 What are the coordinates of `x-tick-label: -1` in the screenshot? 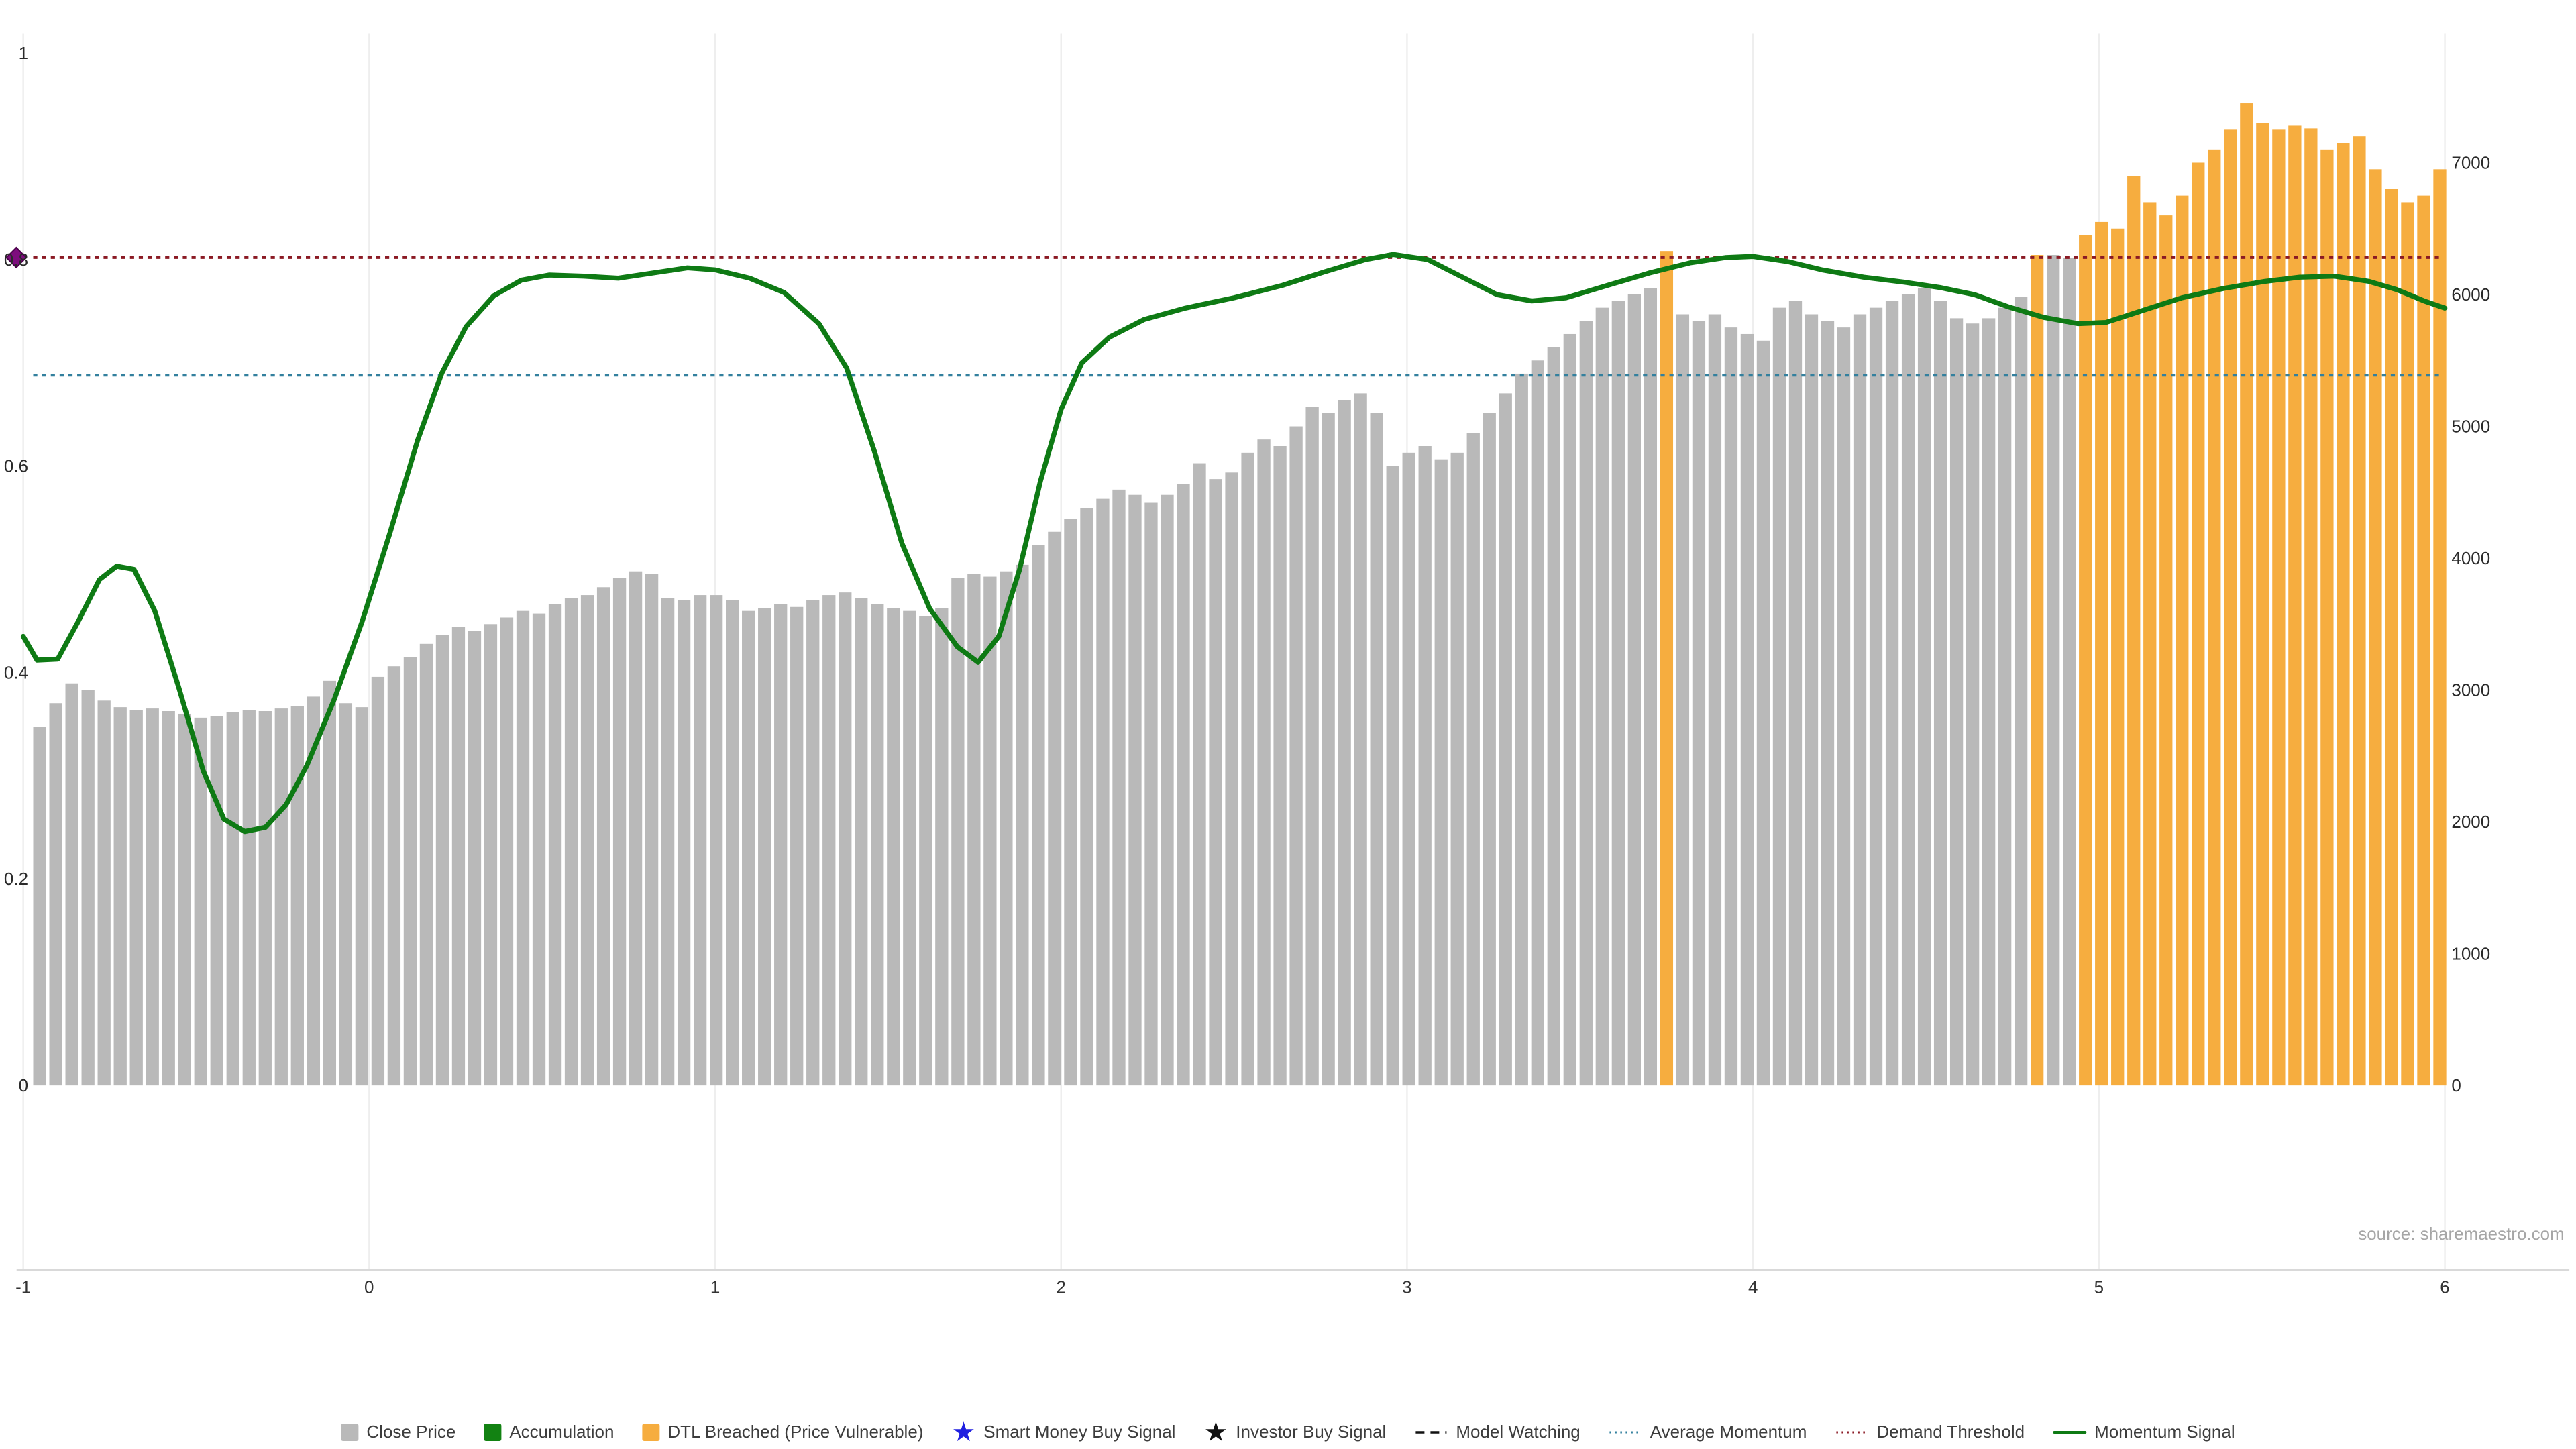 It's located at (23, 1287).